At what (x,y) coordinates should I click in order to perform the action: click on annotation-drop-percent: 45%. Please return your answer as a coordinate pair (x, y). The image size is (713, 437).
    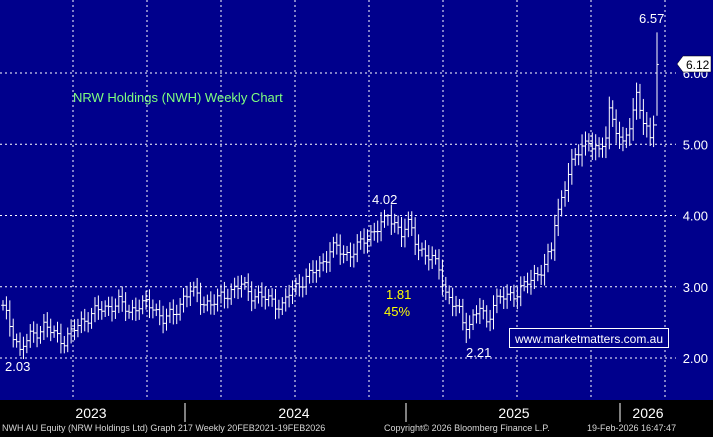
    Looking at the image, I should click on (397, 311).